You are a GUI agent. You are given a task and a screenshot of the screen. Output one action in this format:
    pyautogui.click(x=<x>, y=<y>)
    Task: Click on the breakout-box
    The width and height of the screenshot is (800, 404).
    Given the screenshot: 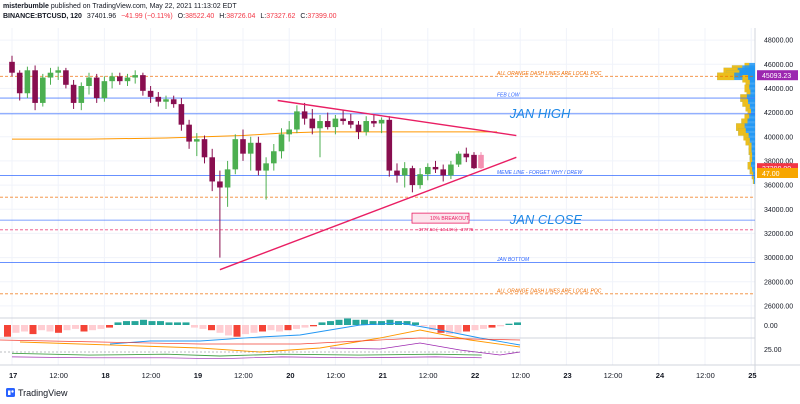 What is the action you would take?
    pyautogui.click(x=440, y=218)
    